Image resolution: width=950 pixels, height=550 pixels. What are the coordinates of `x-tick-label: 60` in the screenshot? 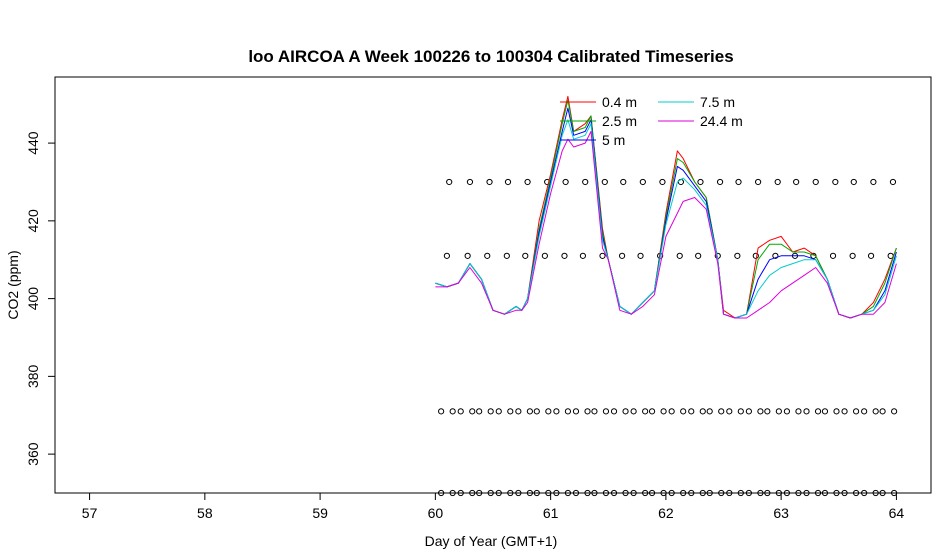 It's located at (436, 513).